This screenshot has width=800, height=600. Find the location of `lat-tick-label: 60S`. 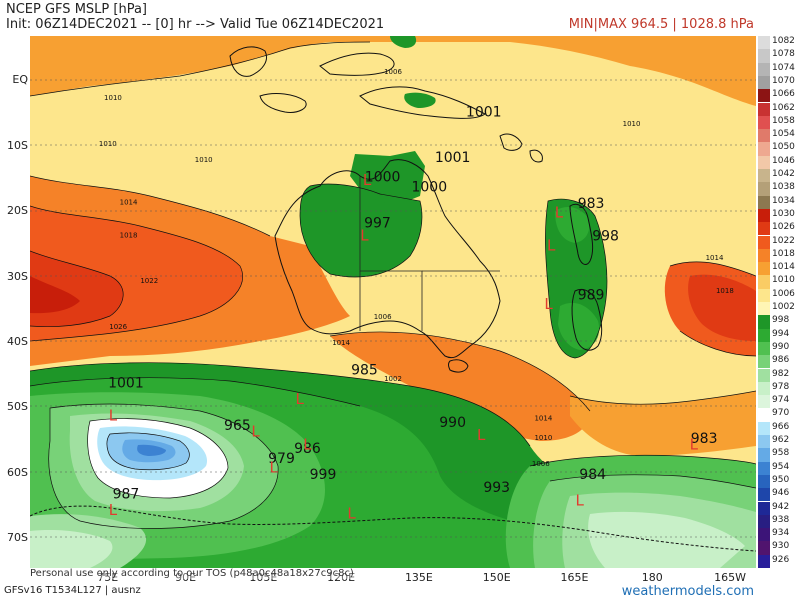

lat-tick-label: 60S is located at coordinates (17, 472).